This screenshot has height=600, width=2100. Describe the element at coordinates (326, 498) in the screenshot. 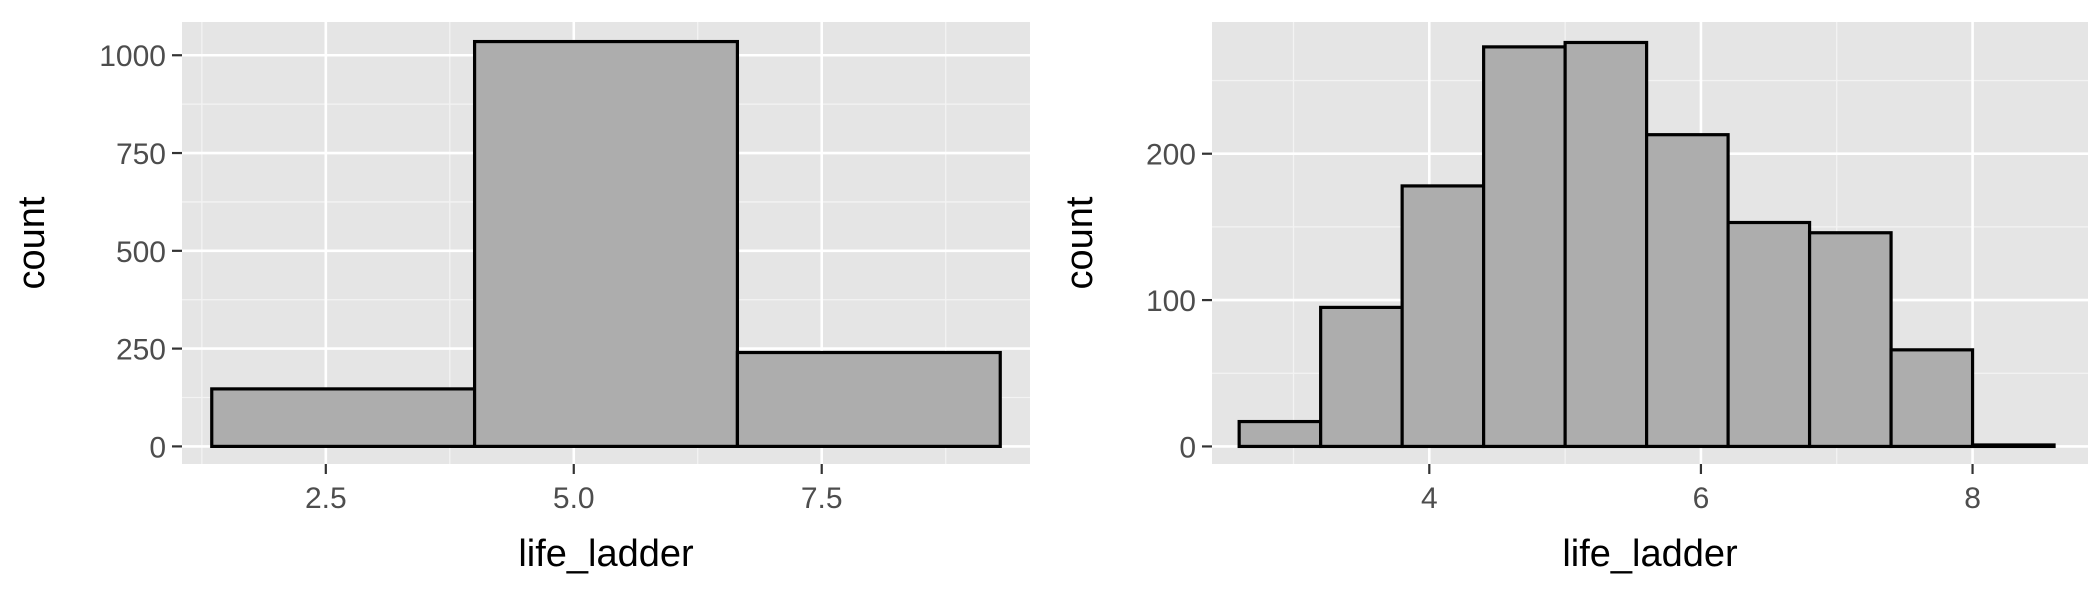

I see `x-tick-label: 2.5` at that location.